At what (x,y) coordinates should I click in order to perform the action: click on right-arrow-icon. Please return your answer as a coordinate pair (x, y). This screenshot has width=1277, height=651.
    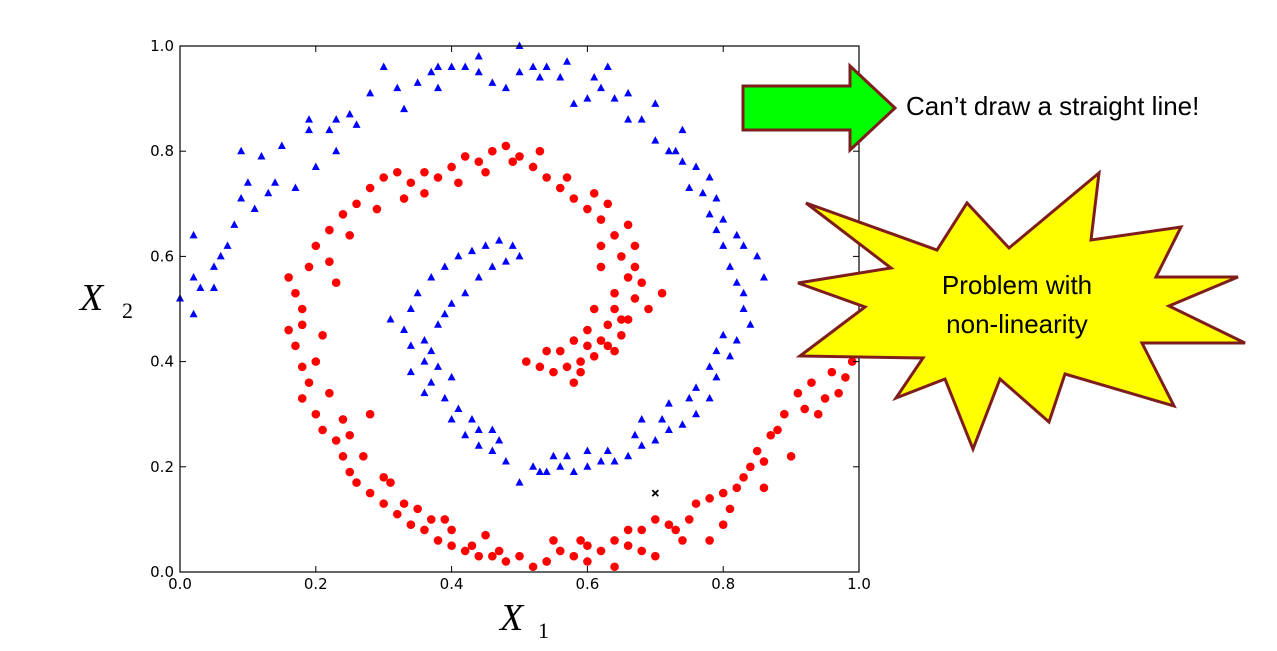
    Looking at the image, I should click on (819, 108).